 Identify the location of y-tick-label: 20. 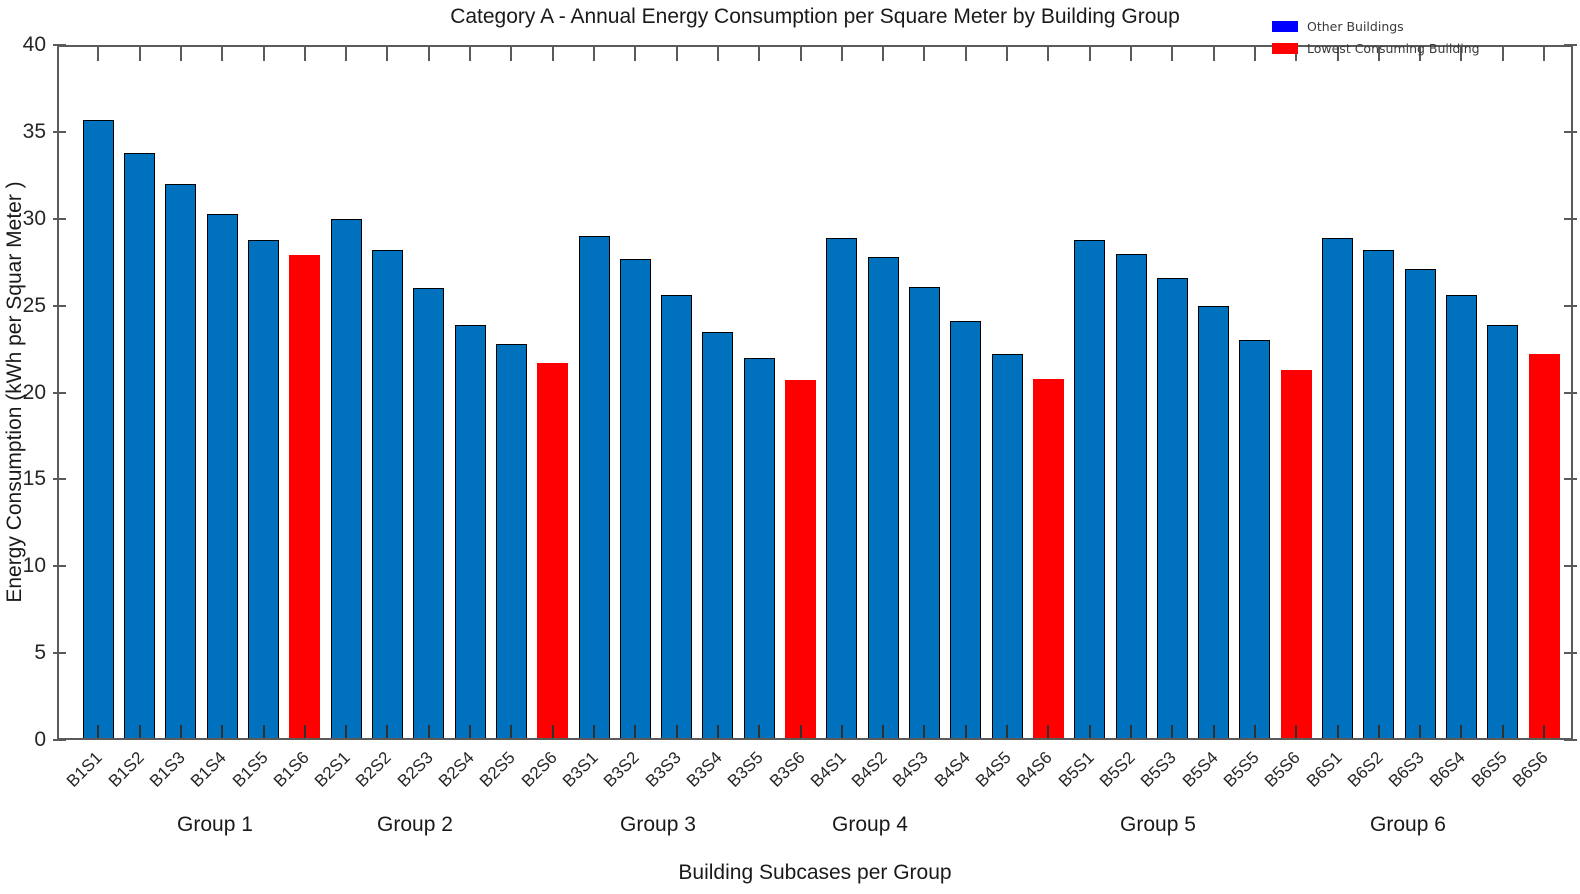
(34, 392).